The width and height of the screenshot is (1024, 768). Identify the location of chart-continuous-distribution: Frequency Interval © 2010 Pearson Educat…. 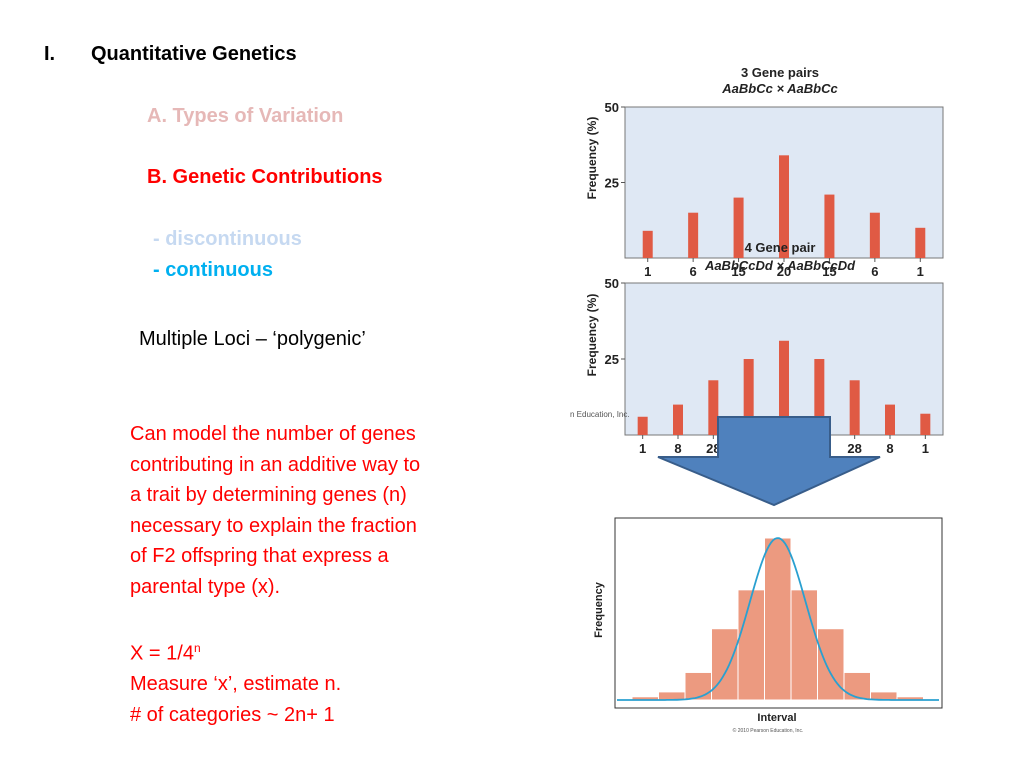
(768, 625).